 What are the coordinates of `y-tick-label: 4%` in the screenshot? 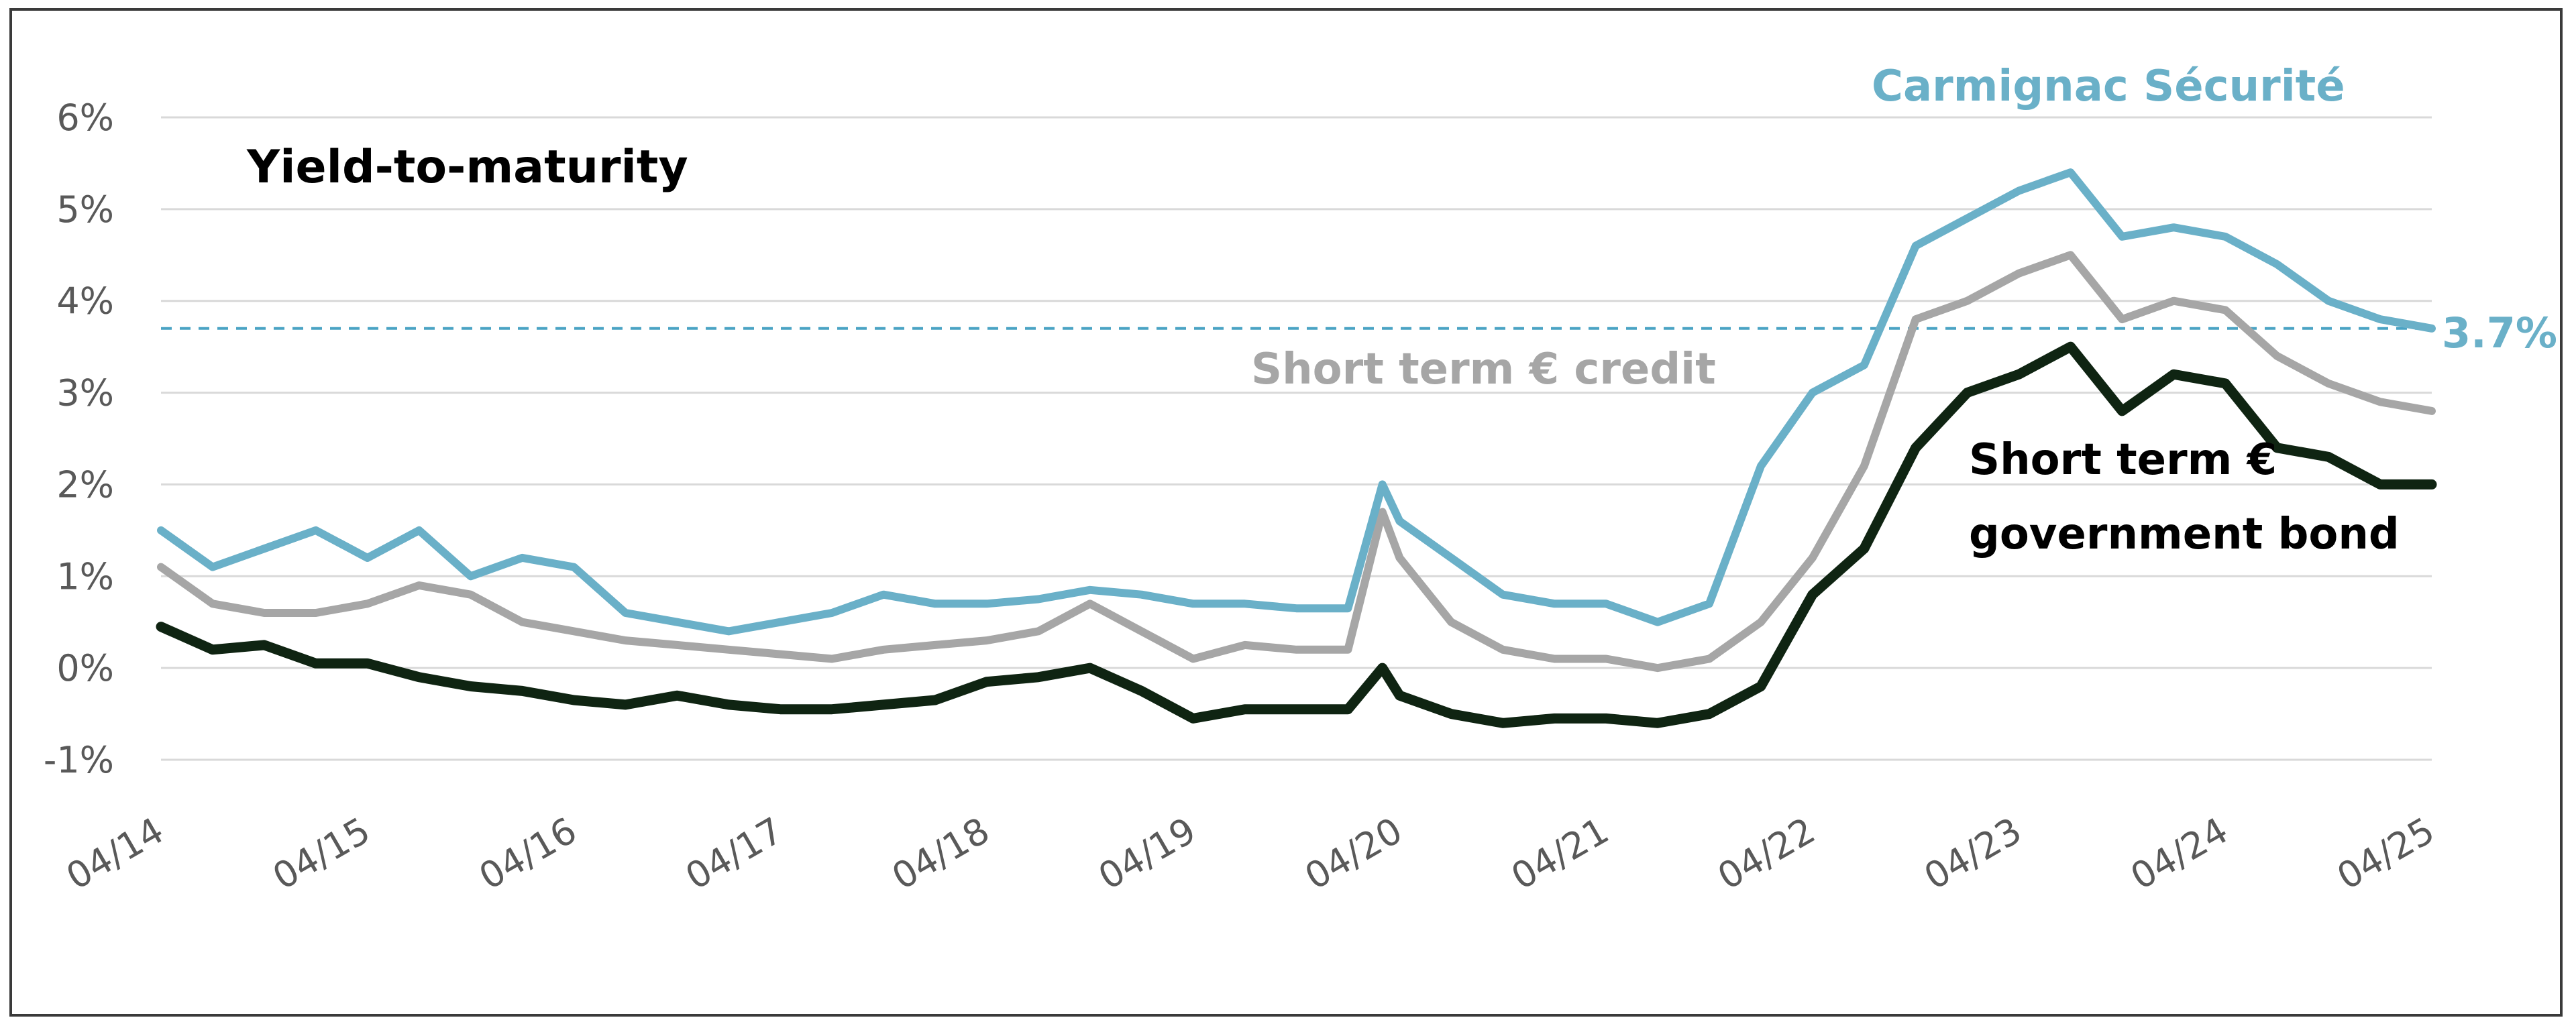 It's located at (85, 301).